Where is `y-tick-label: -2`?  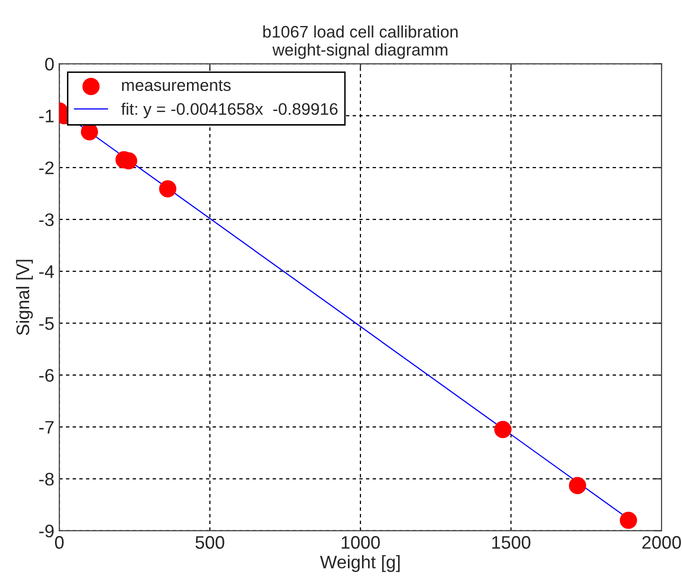 y-tick-label: -2 is located at coordinates (46, 167).